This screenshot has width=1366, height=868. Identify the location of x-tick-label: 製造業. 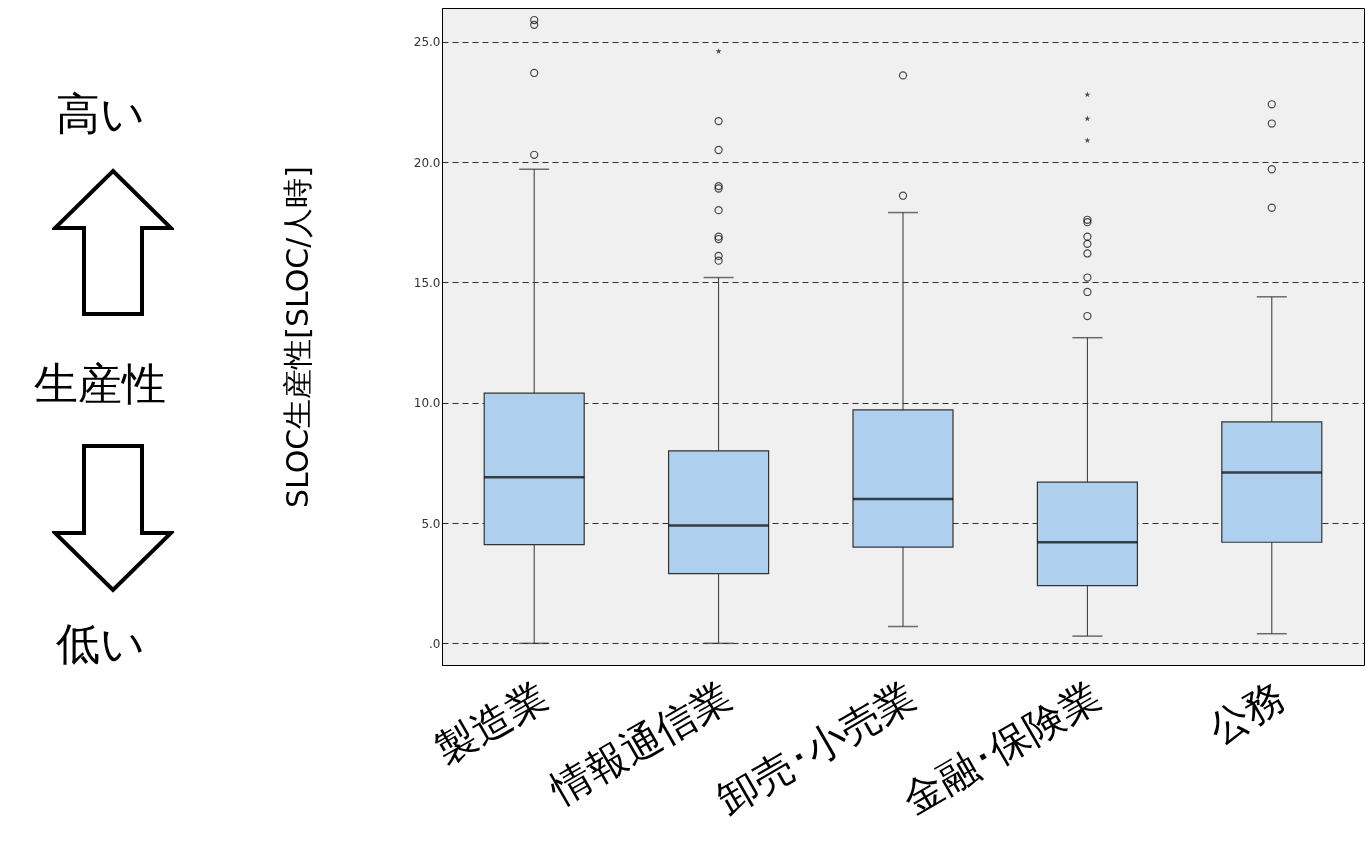
(491, 723).